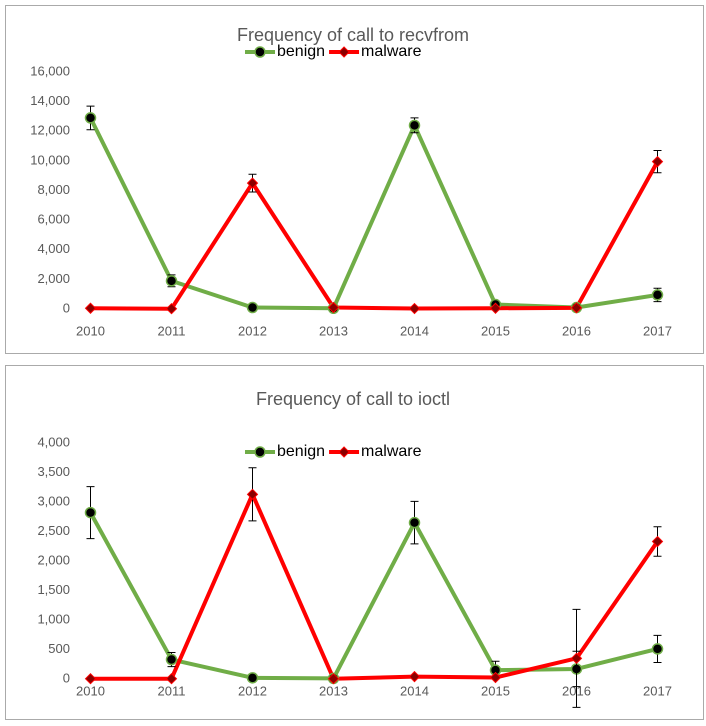  I want to click on y-tick-label: 1,500, so click(53, 589).